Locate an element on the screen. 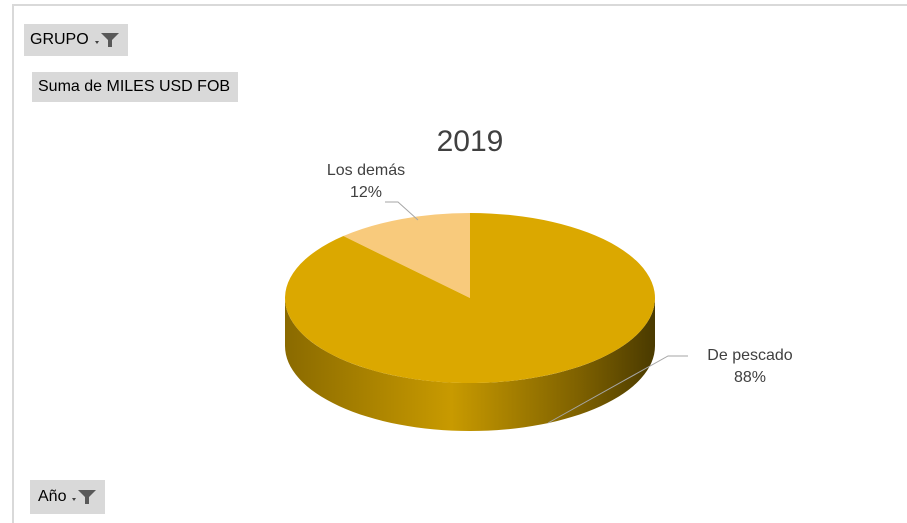 The width and height of the screenshot is (907, 523). slice-label-los-demas: Los demás 12% is located at coordinates (366, 182).